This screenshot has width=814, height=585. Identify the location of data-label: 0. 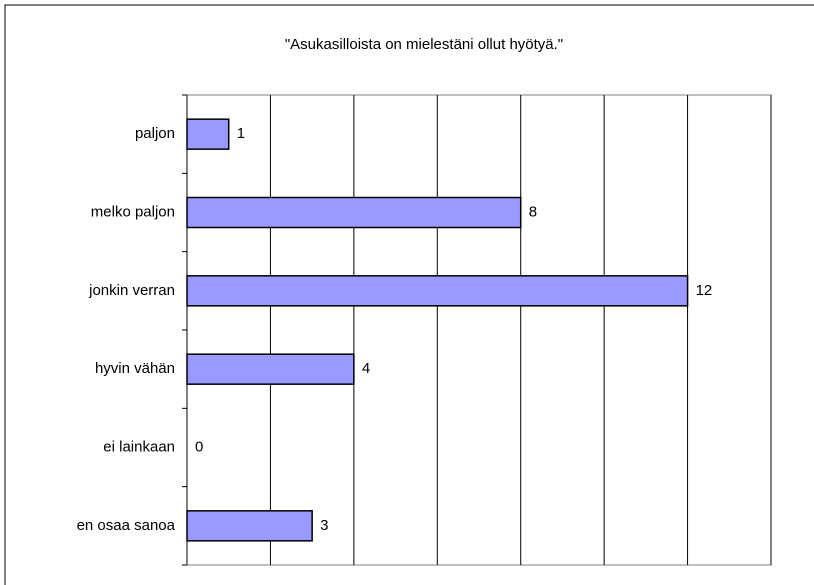
(199, 446).